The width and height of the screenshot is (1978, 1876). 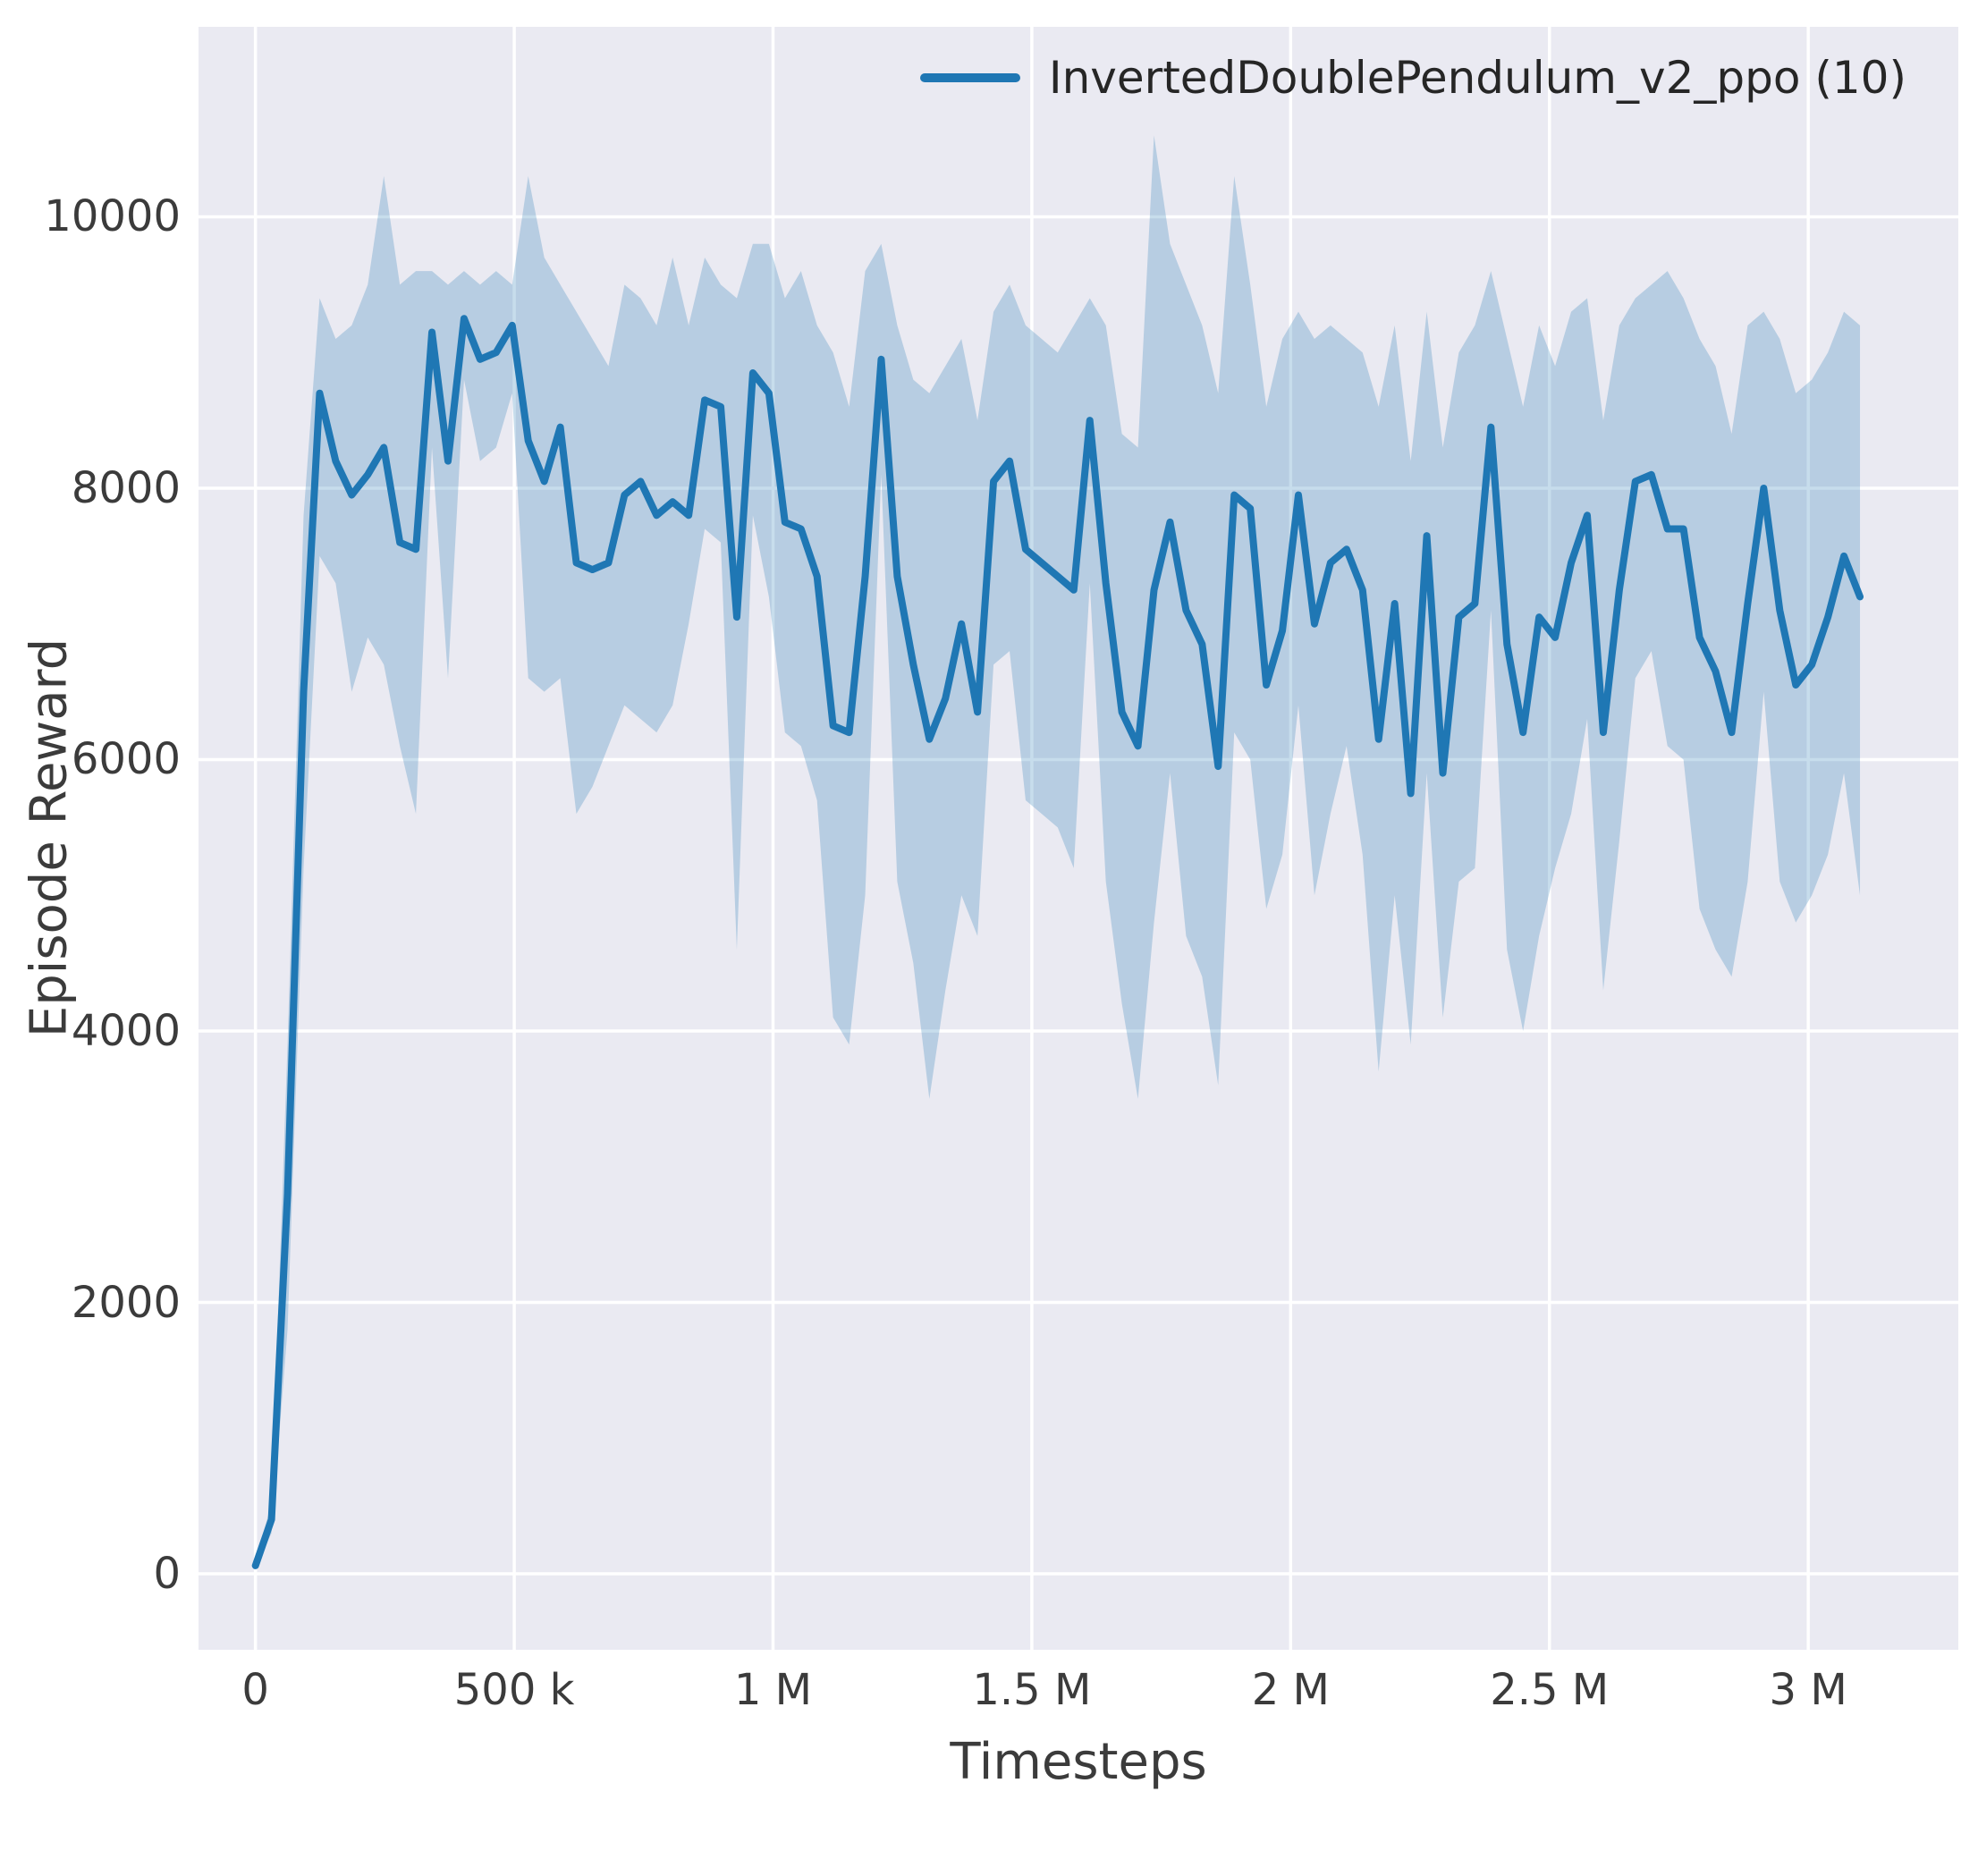 I want to click on x-tick-label: 1 M, so click(x=773, y=1690).